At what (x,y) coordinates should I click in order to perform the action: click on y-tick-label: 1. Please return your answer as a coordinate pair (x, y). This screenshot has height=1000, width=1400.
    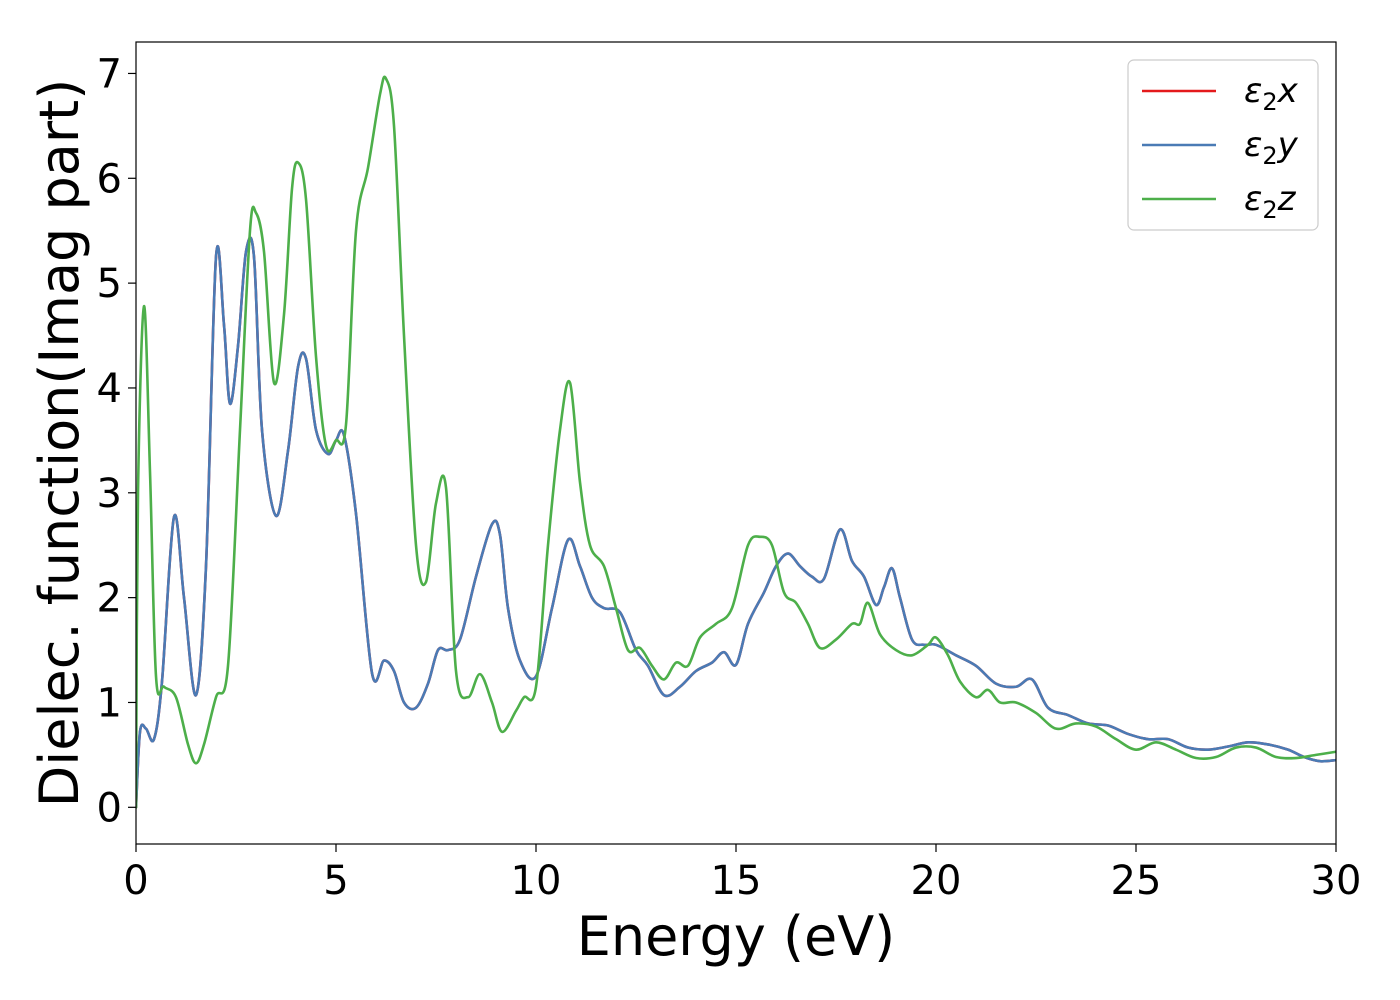
    Looking at the image, I should click on (109, 703).